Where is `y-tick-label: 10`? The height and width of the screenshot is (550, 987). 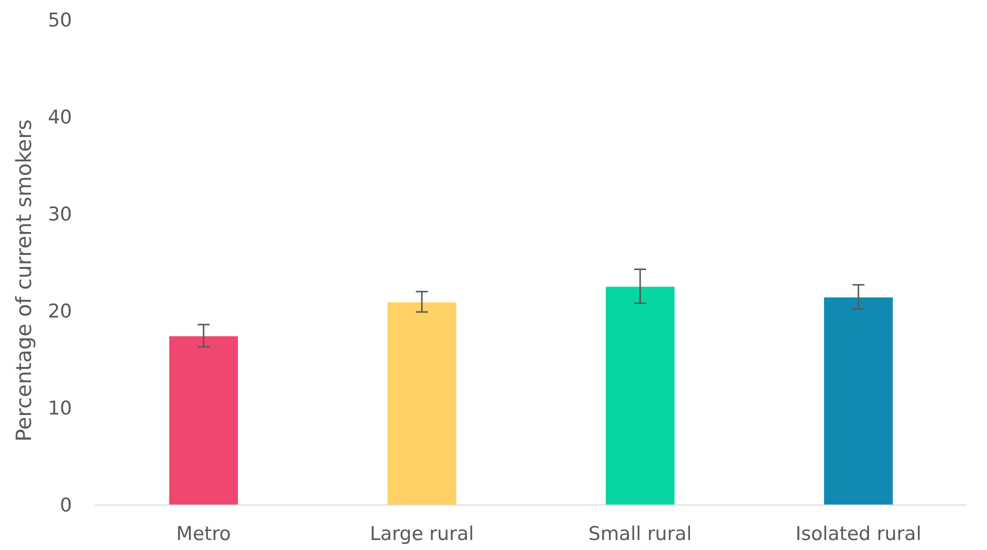
y-tick-label: 10 is located at coordinates (60, 409).